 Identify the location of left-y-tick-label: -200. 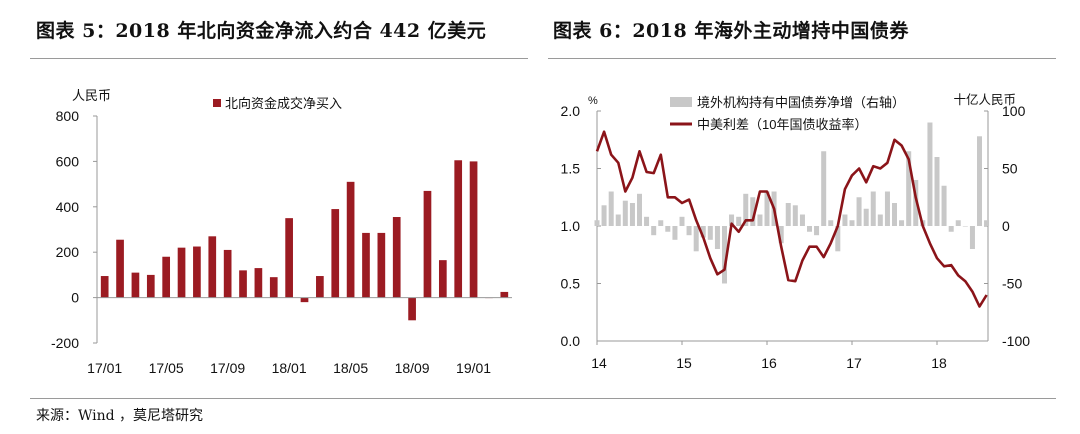
(65, 343).